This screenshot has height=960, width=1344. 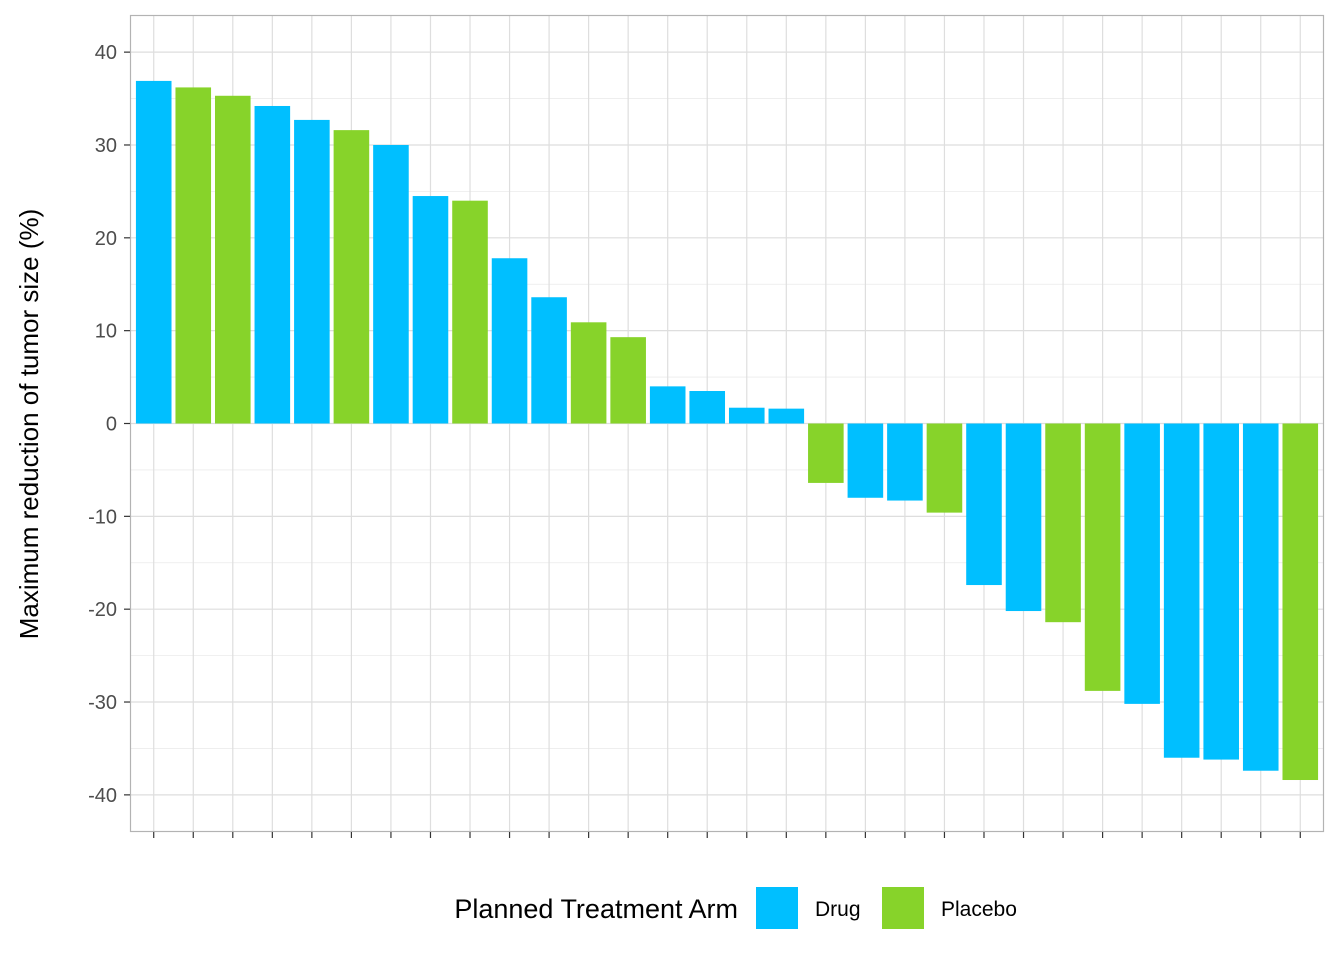 I want to click on legend-items: Drug Placebo, so click(x=886, y=908).